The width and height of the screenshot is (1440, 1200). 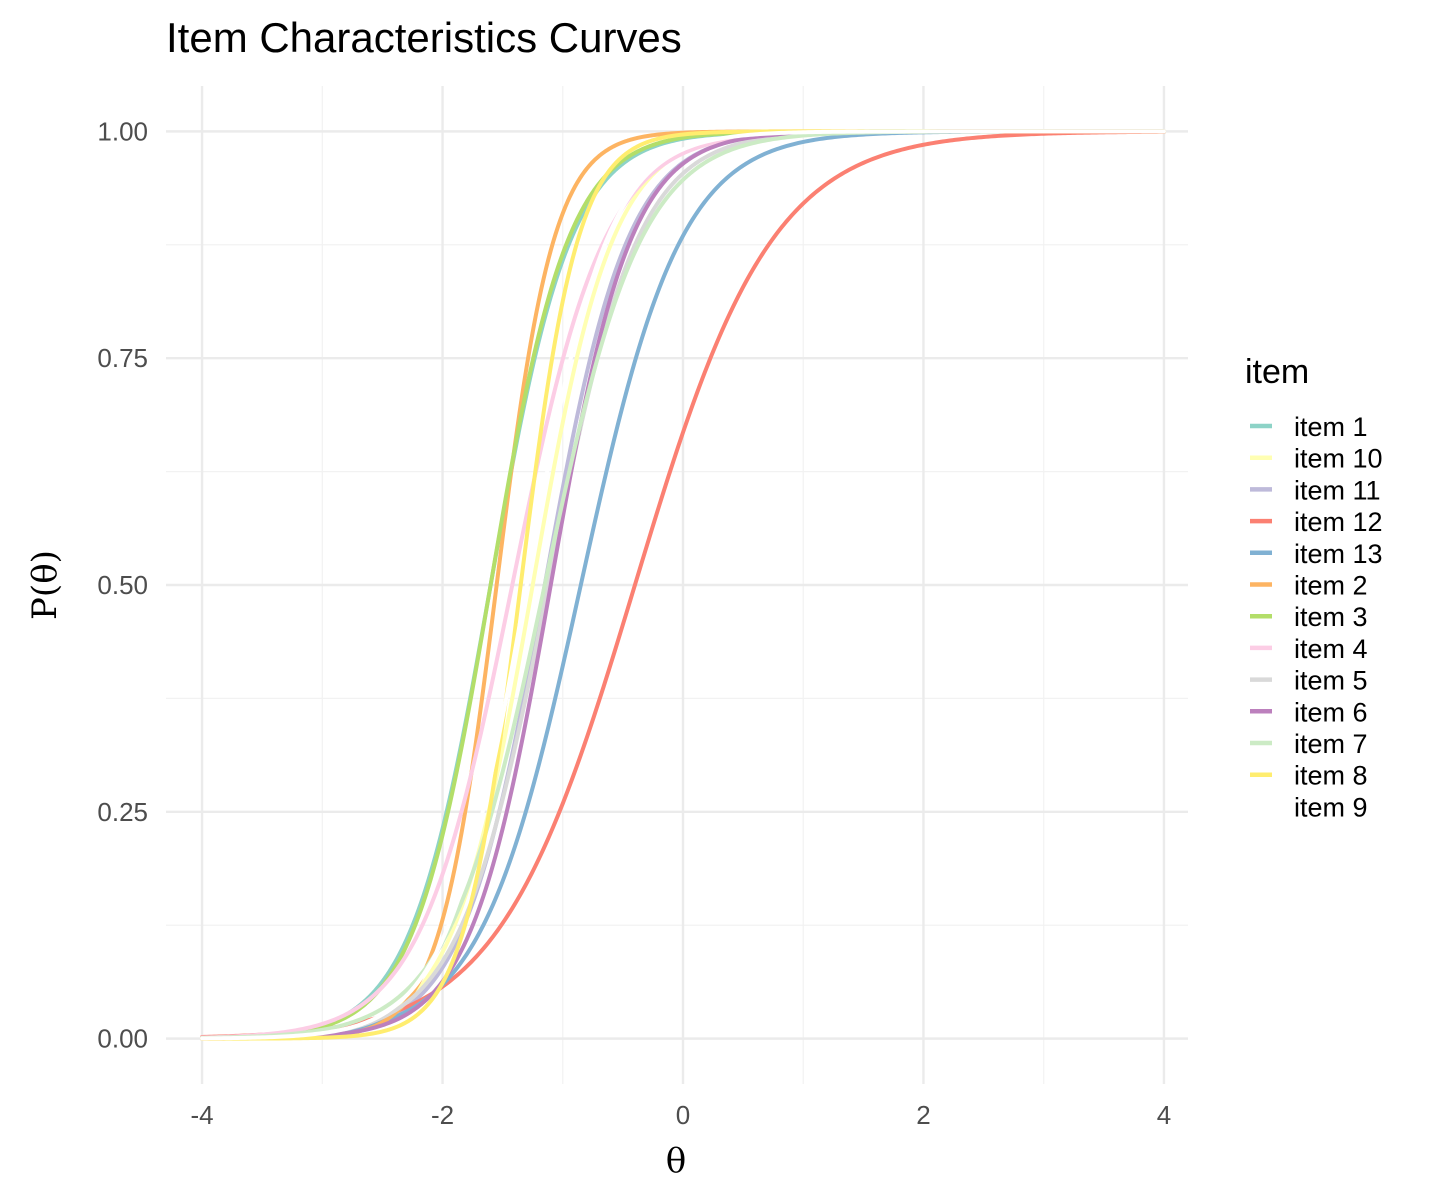 I want to click on y-tick-label: 1.00, so click(x=122, y=131).